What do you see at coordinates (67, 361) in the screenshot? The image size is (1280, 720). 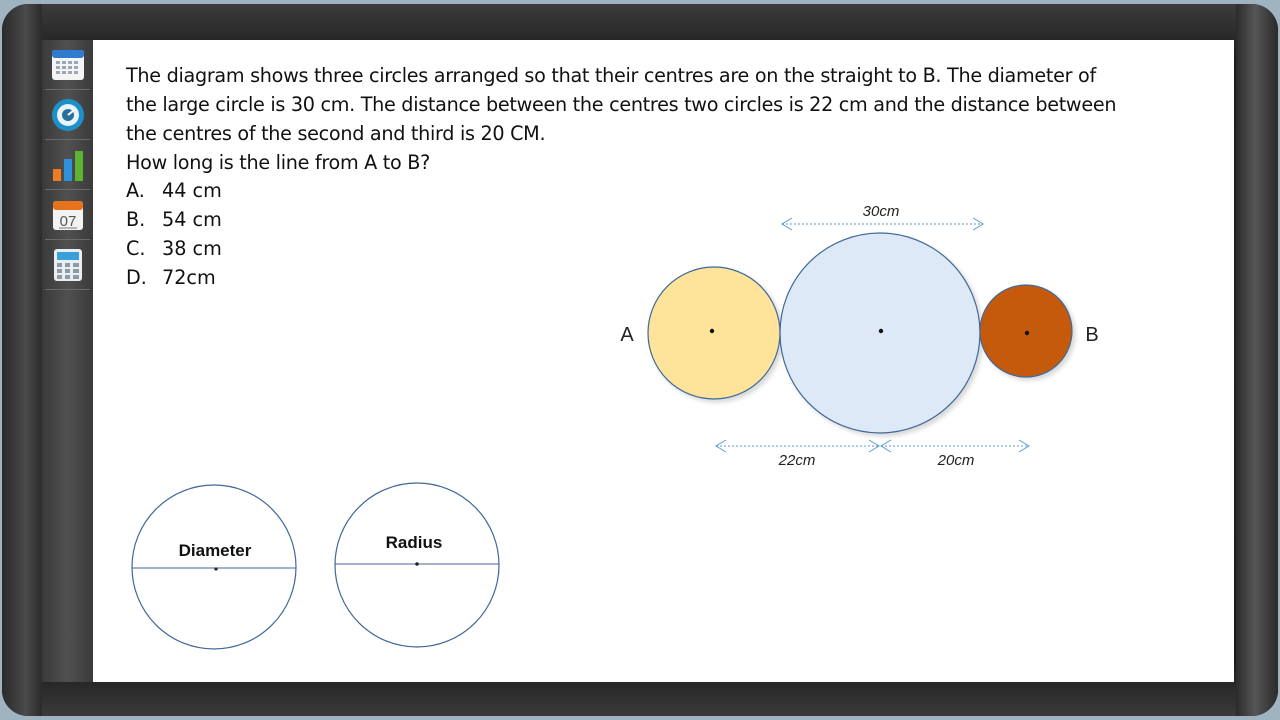 I see `tool-sidebar: 07` at bounding box center [67, 361].